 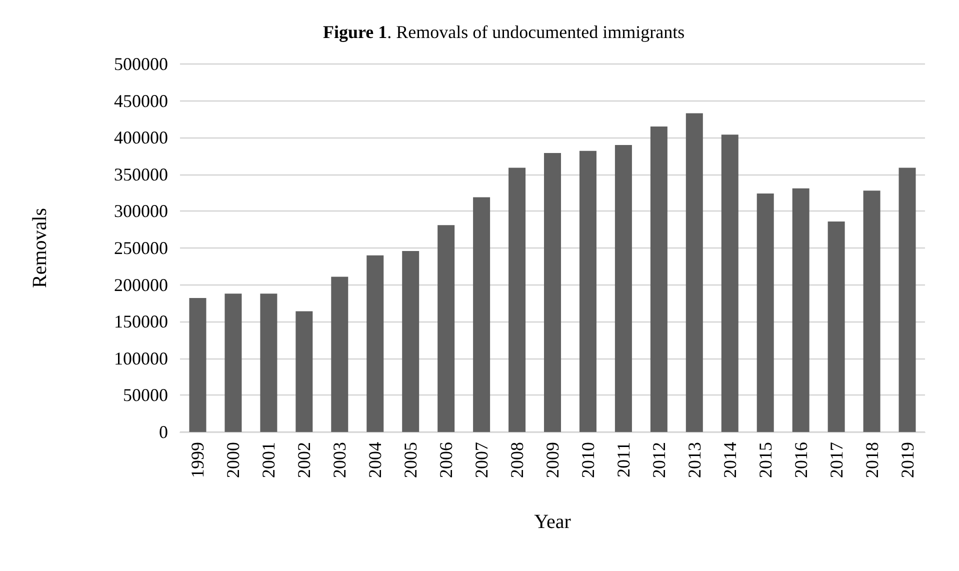 What do you see at coordinates (198, 460) in the screenshot?
I see `x-tick-label: 1999` at bounding box center [198, 460].